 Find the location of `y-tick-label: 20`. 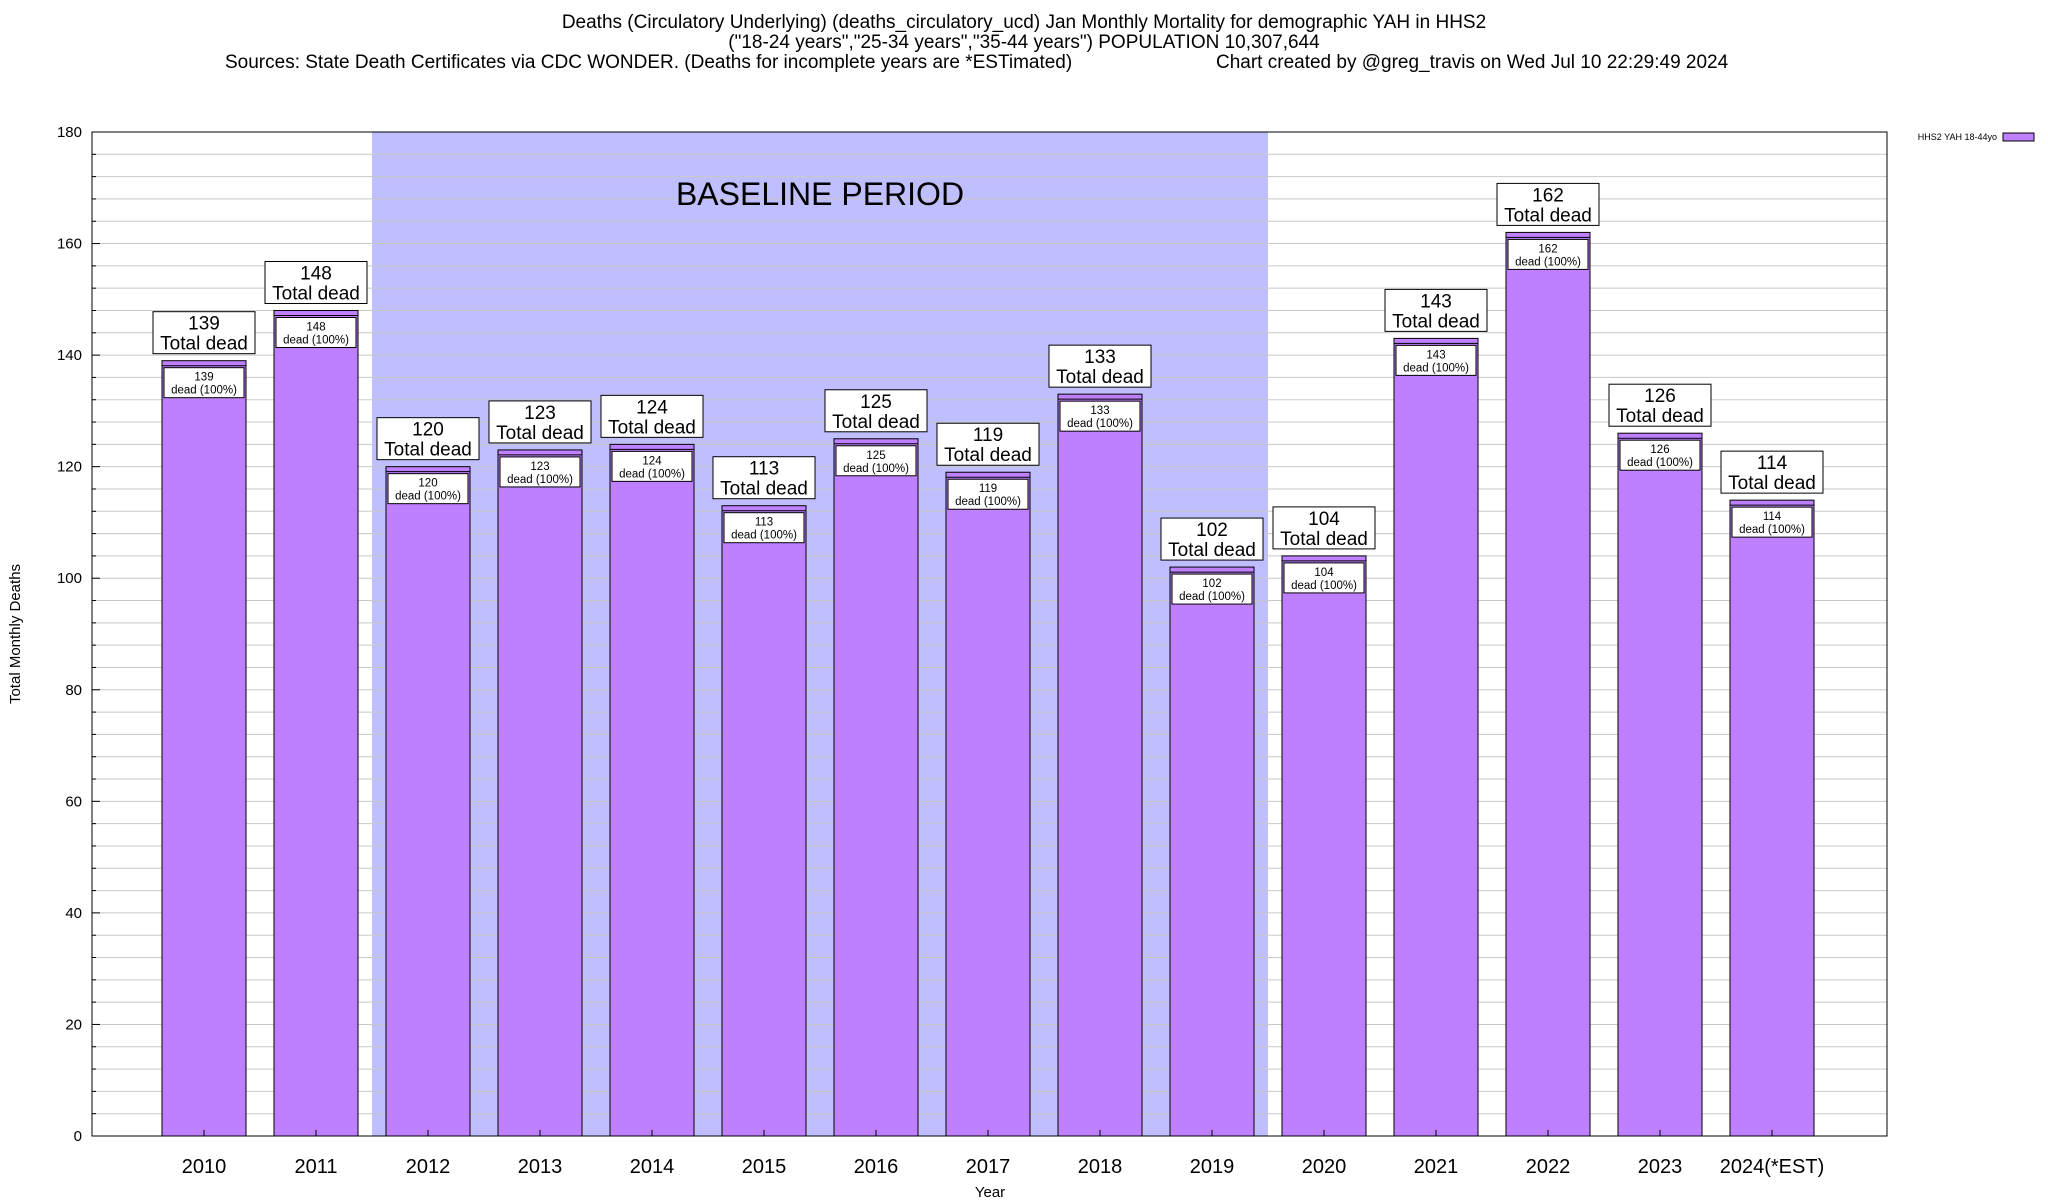

y-tick-label: 20 is located at coordinates (73, 1024).